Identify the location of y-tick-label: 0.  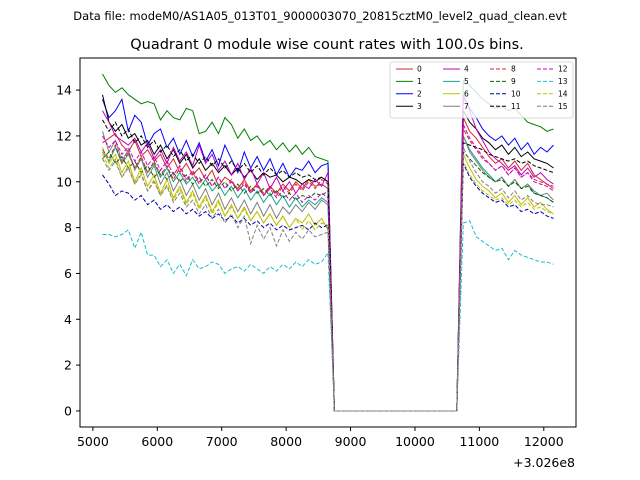
(68, 410).